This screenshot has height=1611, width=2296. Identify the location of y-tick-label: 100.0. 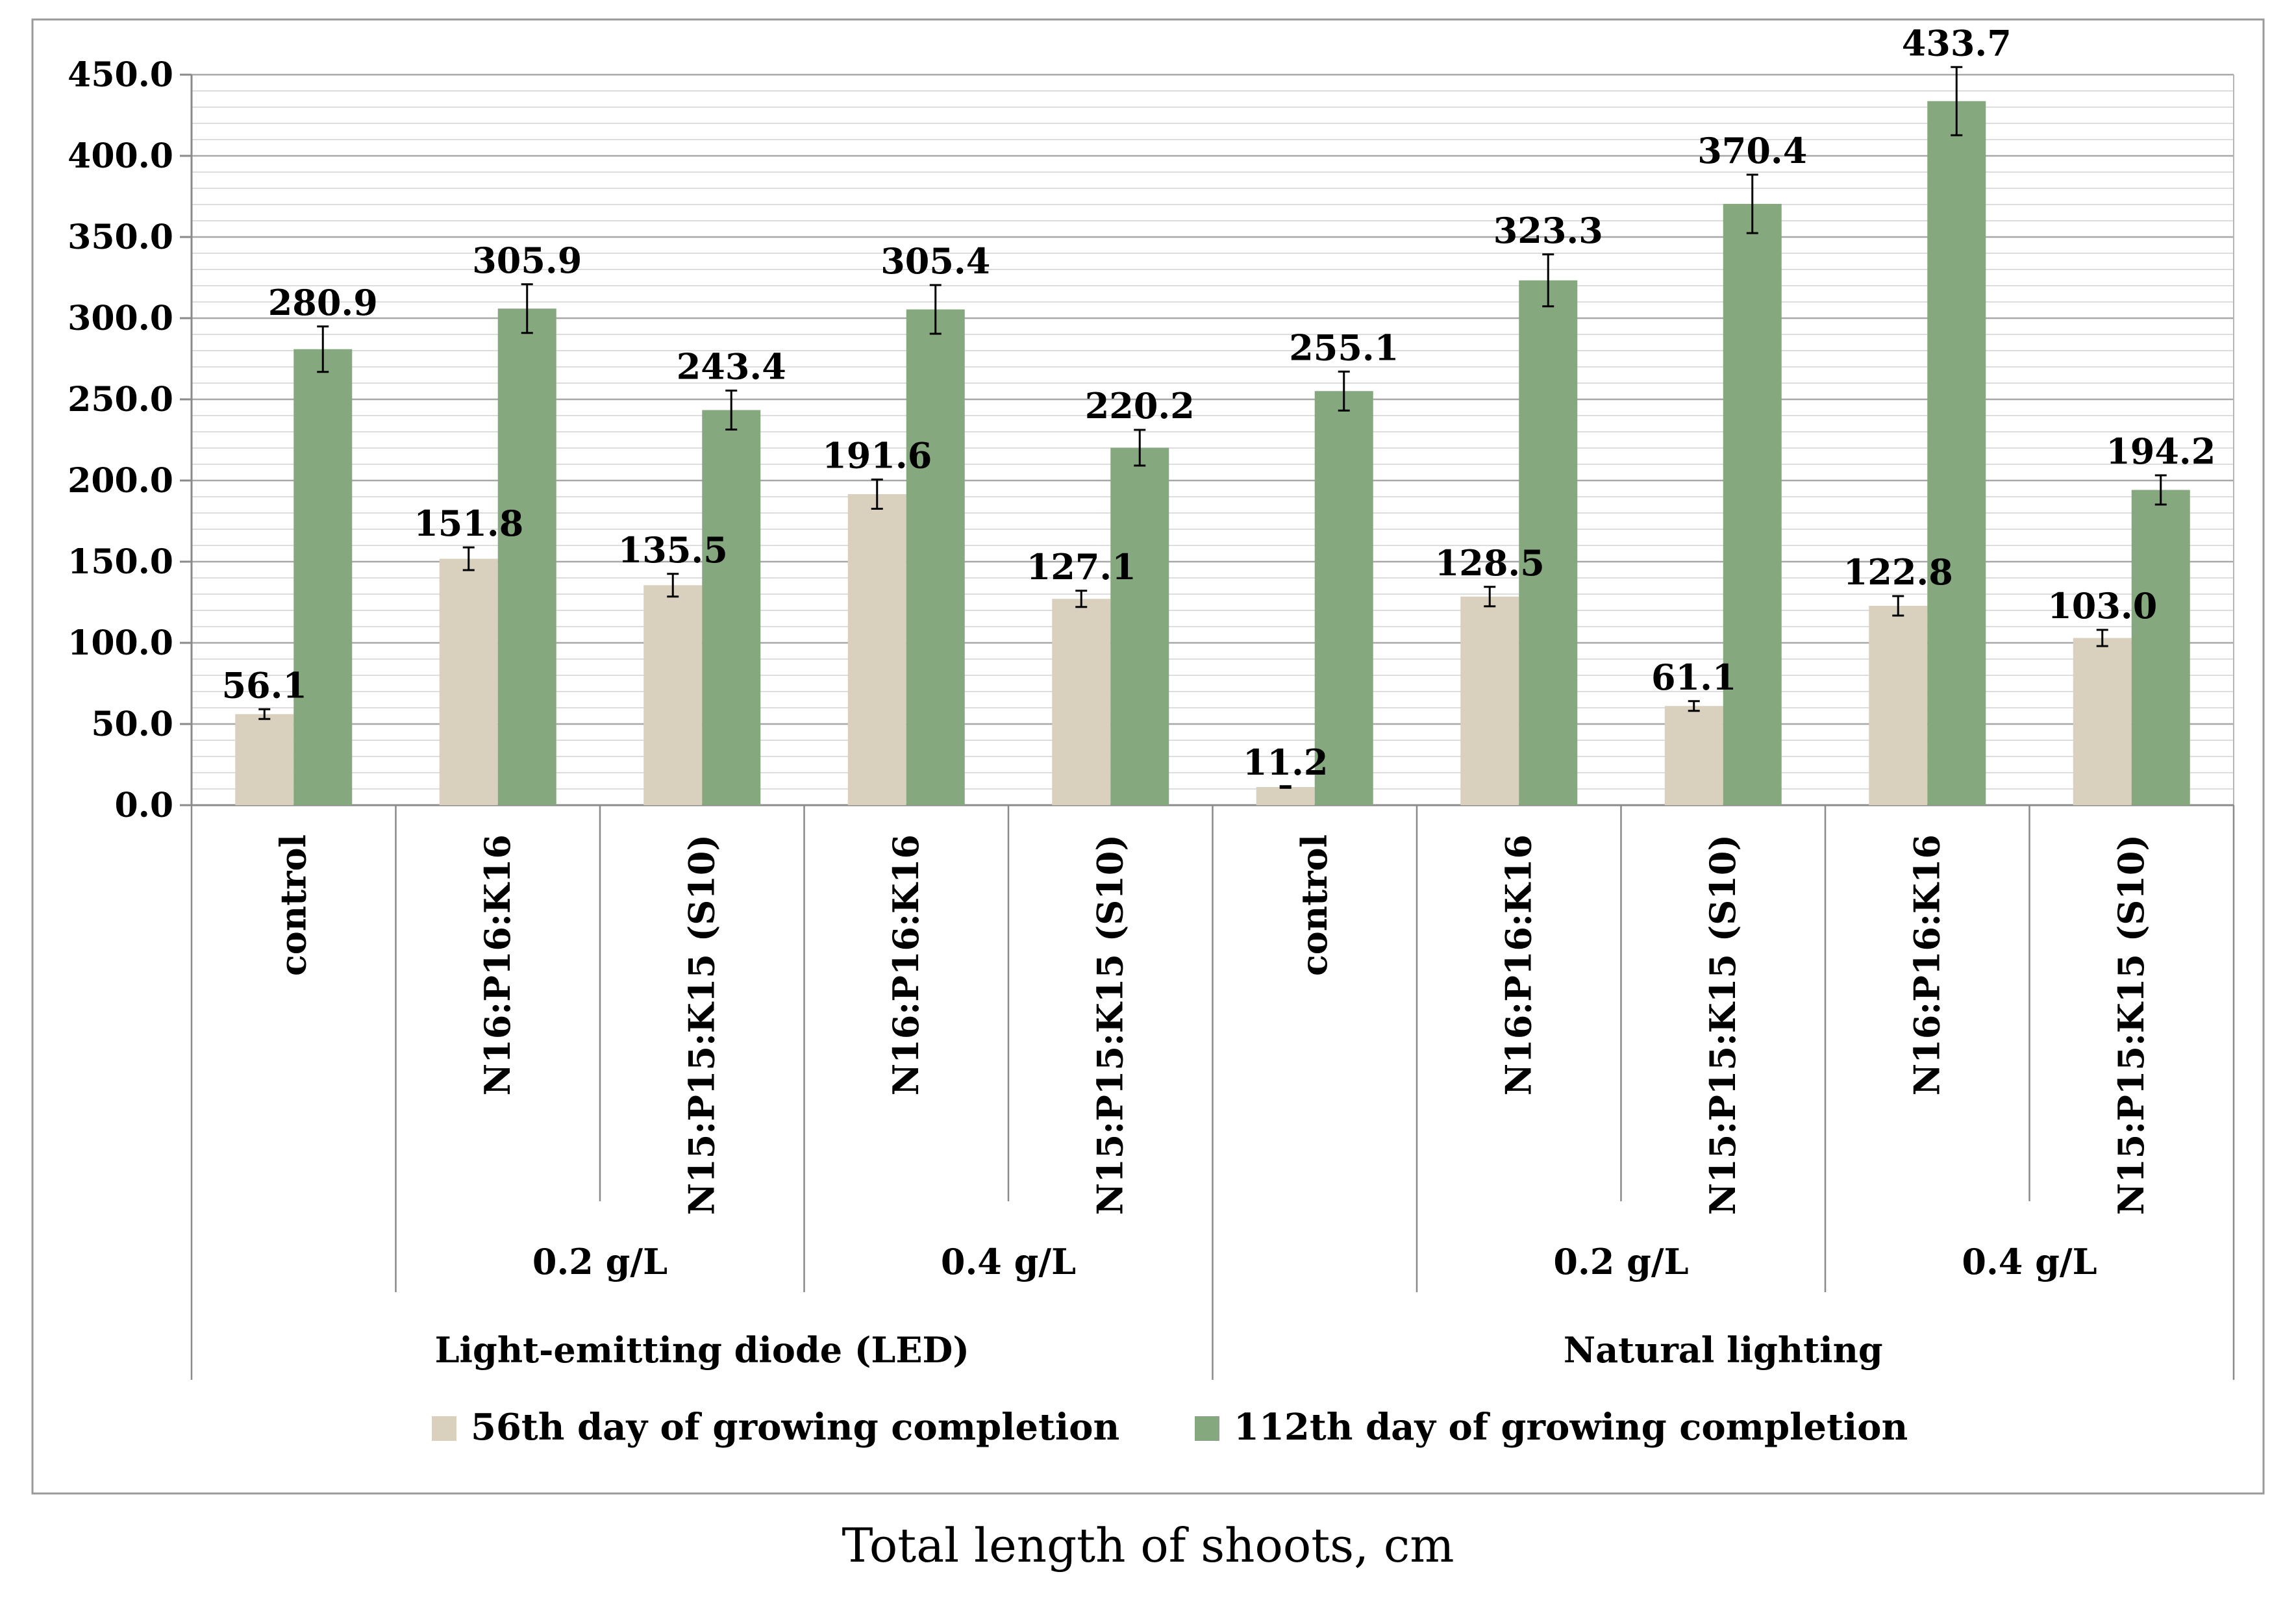
(121, 643).